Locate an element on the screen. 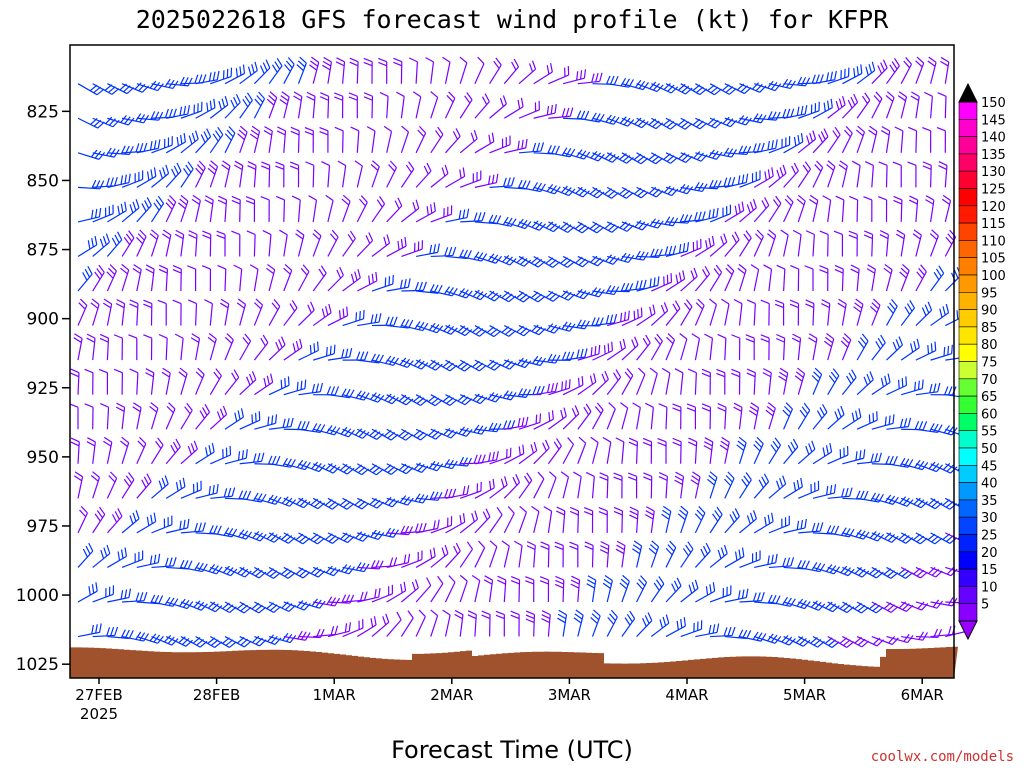 Image resolution: width=1024 pixels, height=768 pixels. colorbar-label: 15 is located at coordinates (989, 570).